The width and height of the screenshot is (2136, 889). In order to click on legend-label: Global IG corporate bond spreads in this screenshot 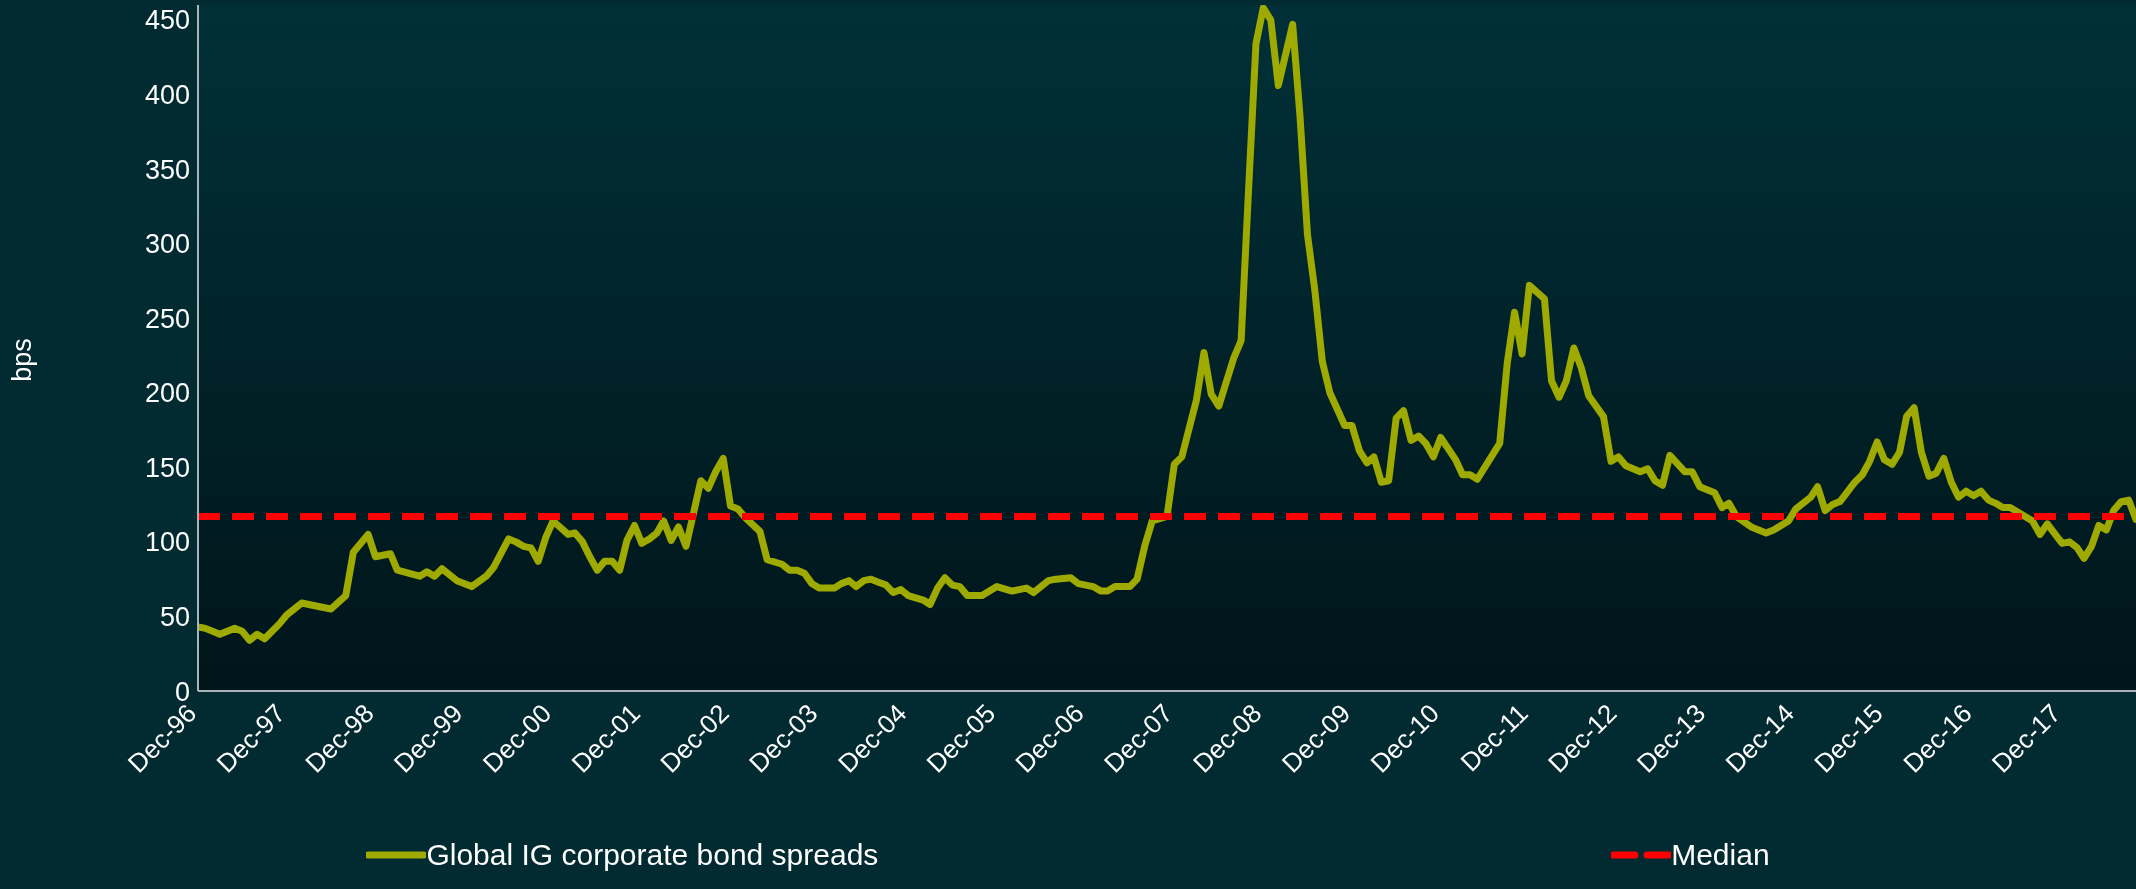, I will do `click(652, 855)`.